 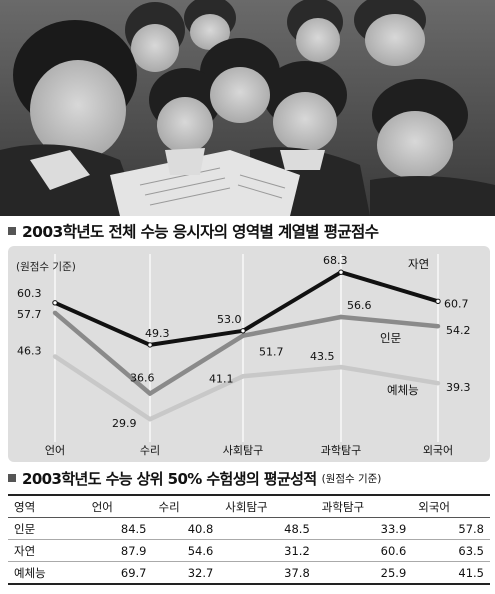 What do you see at coordinates (133, 528) in the screenshot?
I see `table-cell: 84.5` at bounding box center [133, 528].